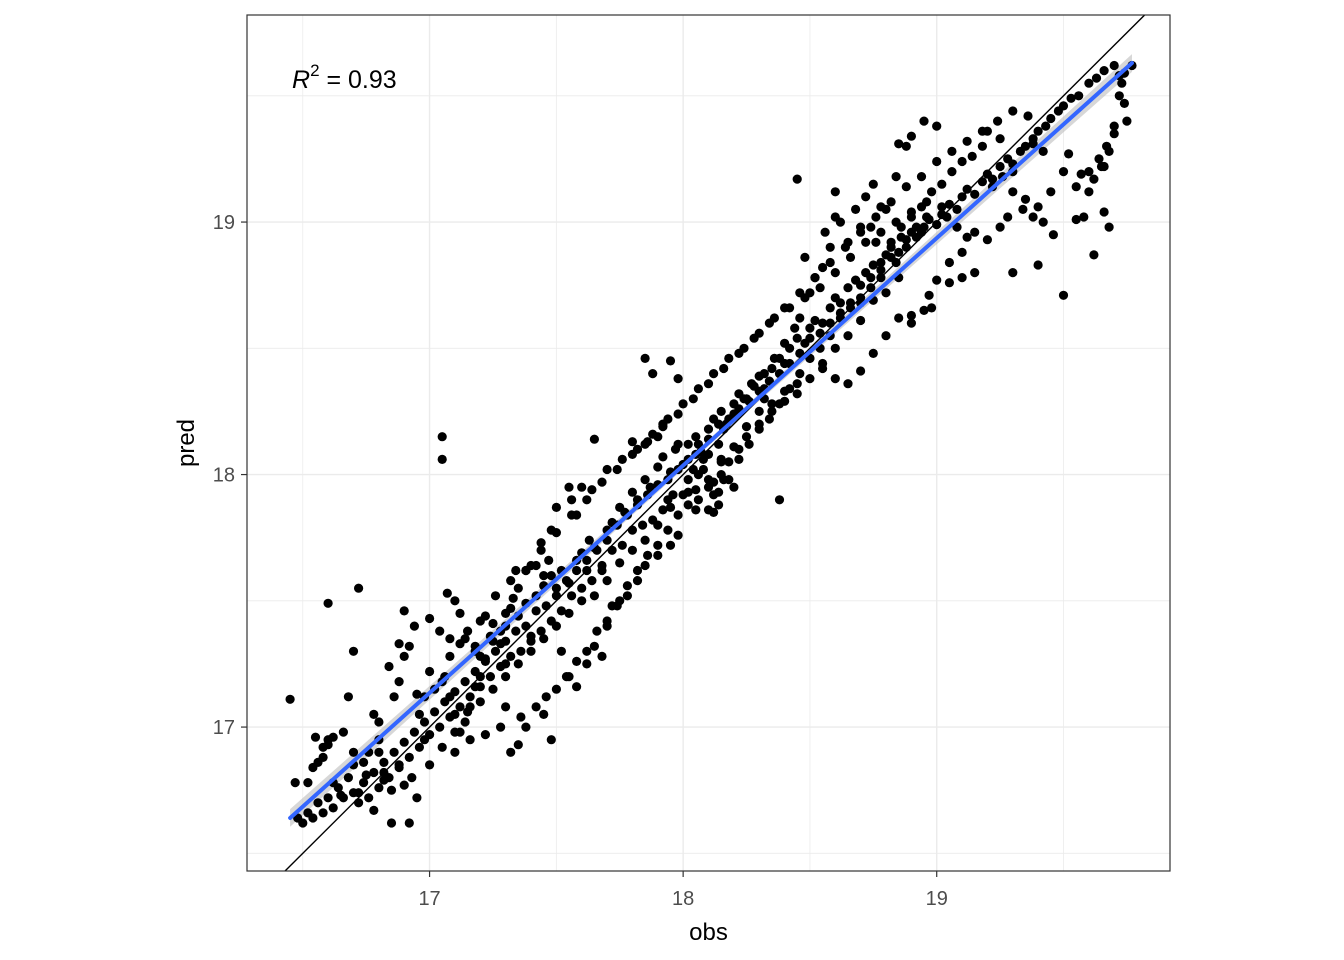 Image resolution: width=1344 pixels, height=960 pixels. What do you see at coordinates (358, 80) in the screenshot?
I see `r-squared-value: = 0.93` at bounding box center [358, 80].